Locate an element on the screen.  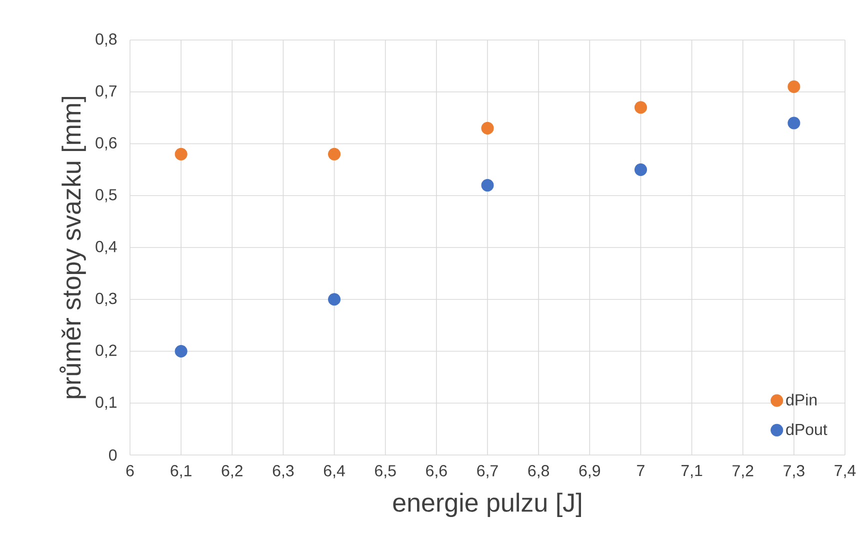
y-tick-label: 0,8 is located at coordinates (106, 40).